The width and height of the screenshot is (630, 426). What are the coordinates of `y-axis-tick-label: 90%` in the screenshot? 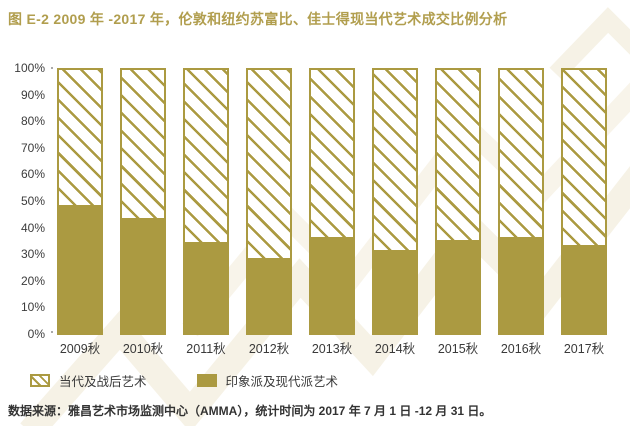 It's located at (32, 94).